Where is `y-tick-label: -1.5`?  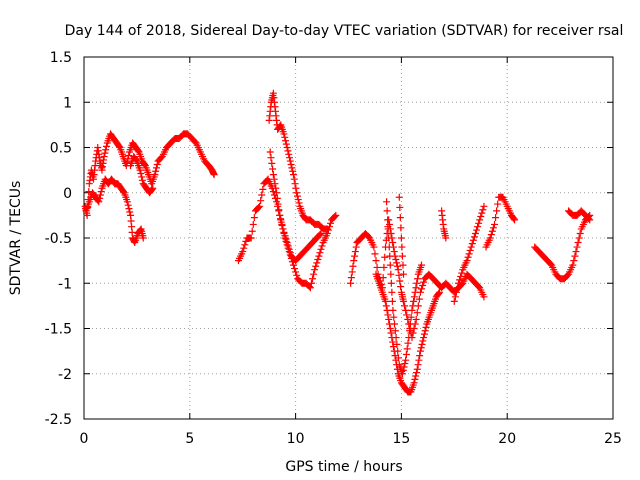
y-tick-label: -1.5 is located at coordinates (58, 330).